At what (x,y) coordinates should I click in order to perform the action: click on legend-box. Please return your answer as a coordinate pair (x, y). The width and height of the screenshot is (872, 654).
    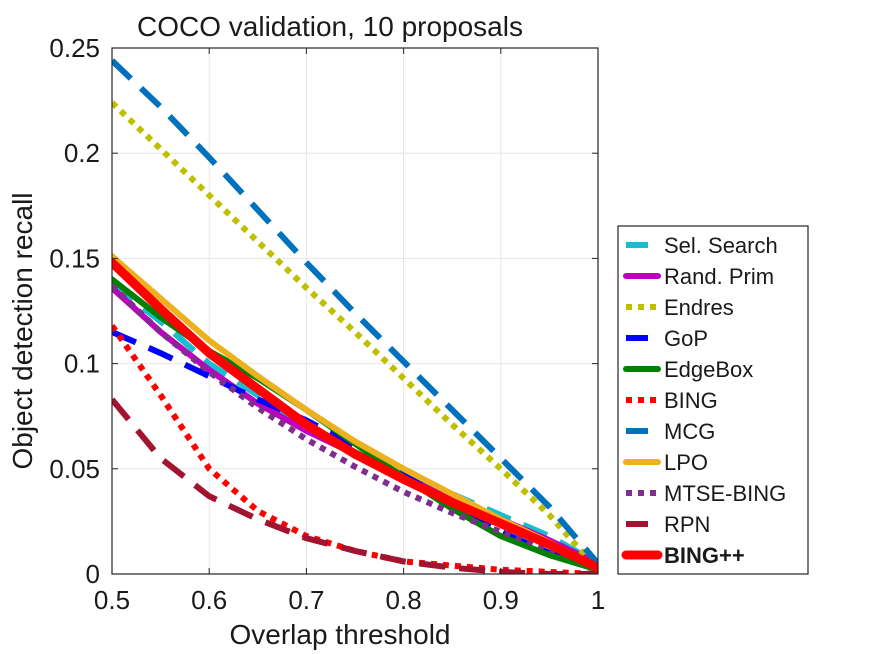
    Looking at the image, I should click on (713, 400).